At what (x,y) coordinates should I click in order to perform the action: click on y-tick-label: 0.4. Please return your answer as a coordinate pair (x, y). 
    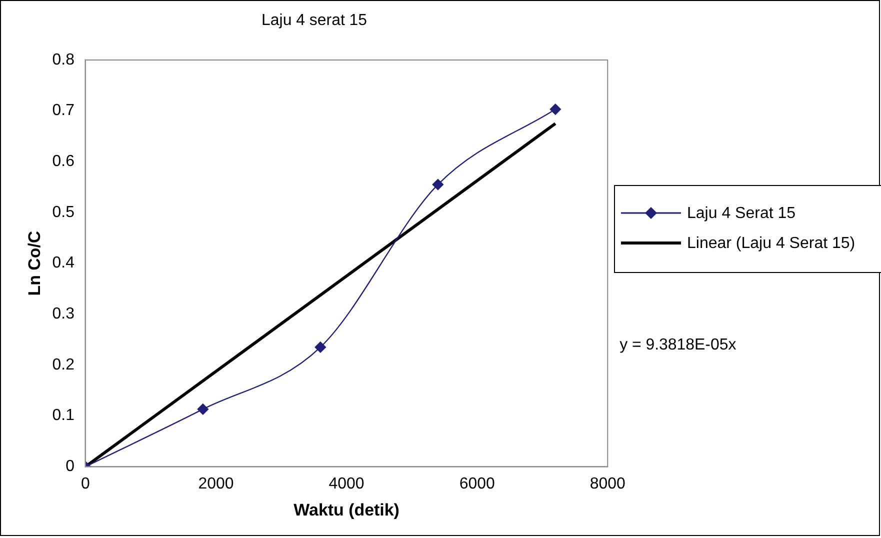
    Looking at the image, I should click on (63, 263).